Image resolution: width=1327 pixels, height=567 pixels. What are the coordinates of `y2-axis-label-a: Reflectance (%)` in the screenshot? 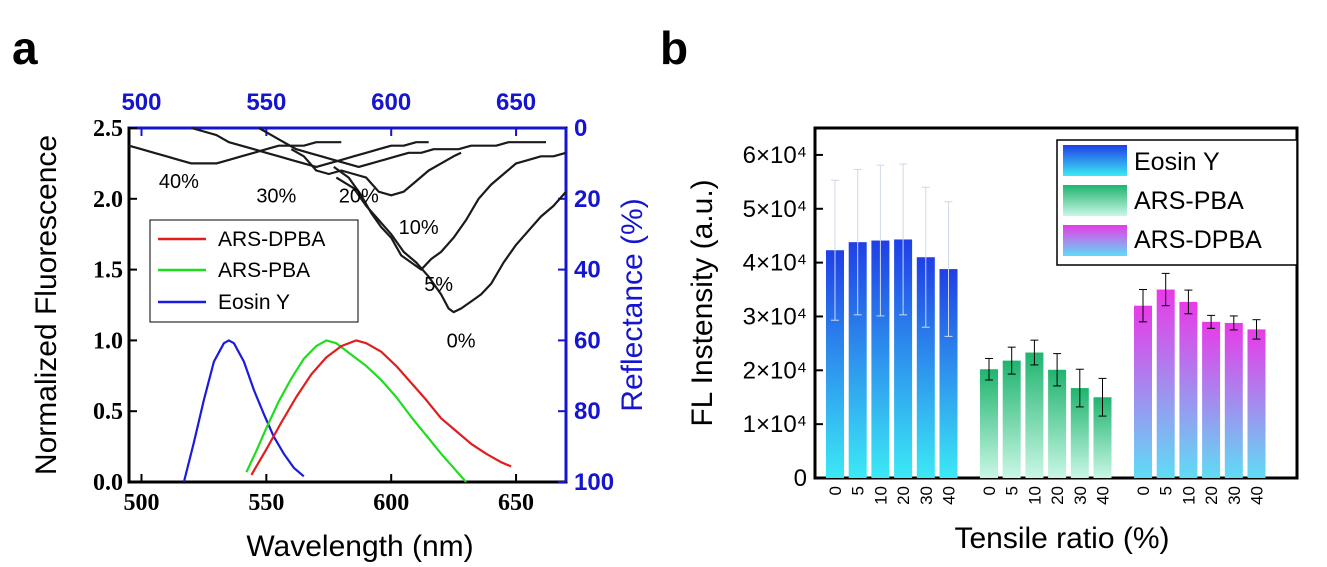 It's located at (632, 304).